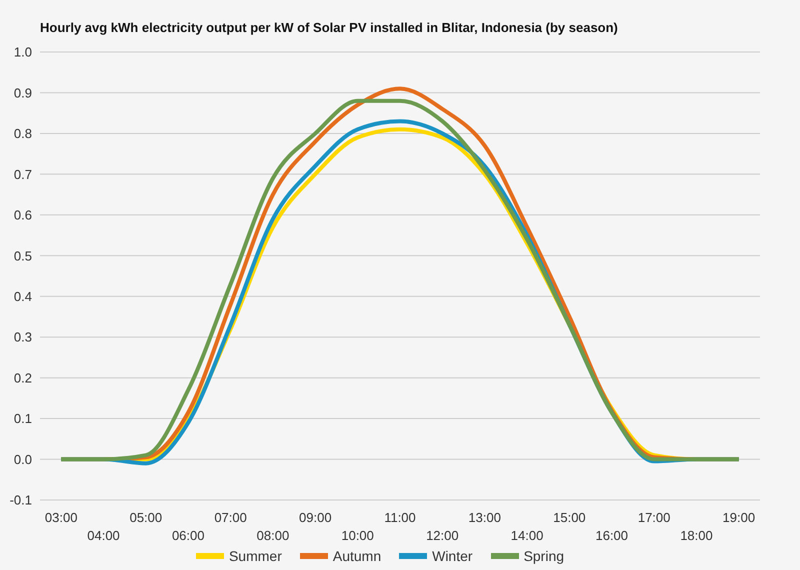 The width and height of the screenshot is (800, 570). I want to click on x-tick-label: 10:00, so click(357, 535).